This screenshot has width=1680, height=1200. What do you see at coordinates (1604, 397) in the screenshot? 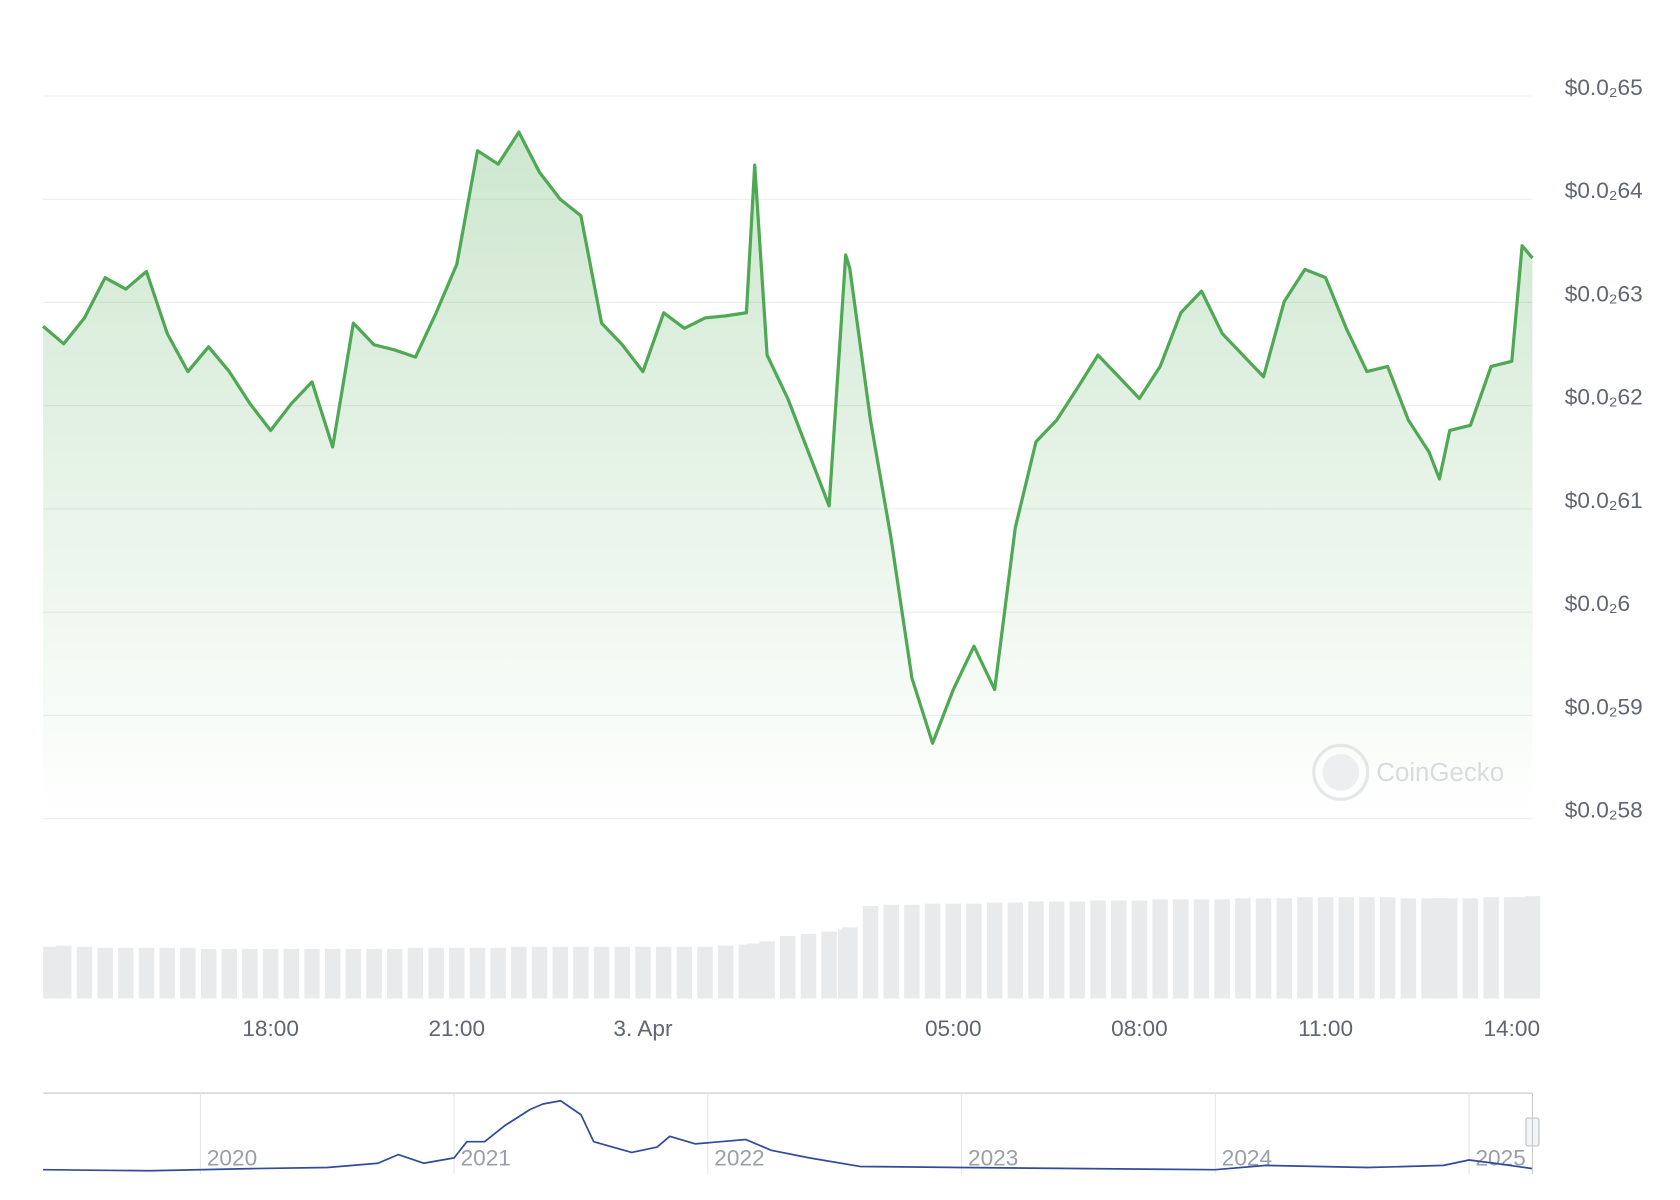
I see `y-tick-label: $0.0₂62` at bounding box center [1604, 397].